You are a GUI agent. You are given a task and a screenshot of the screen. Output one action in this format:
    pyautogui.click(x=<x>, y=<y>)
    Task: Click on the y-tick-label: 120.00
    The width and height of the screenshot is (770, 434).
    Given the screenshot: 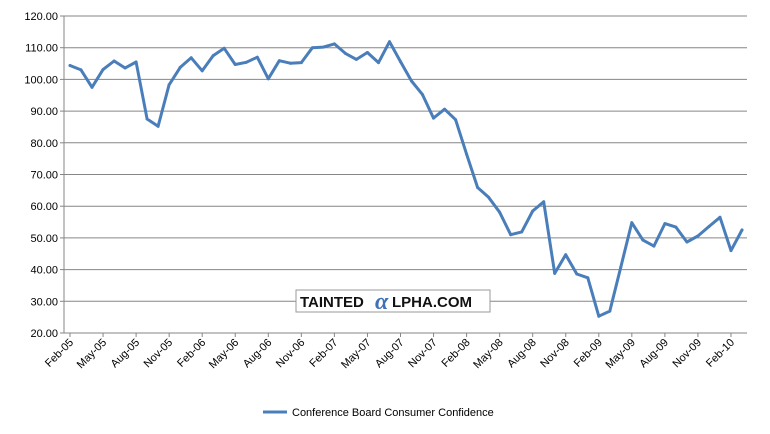 What is the action you would take?
    pyautogui.click(x=41, y=17)
    